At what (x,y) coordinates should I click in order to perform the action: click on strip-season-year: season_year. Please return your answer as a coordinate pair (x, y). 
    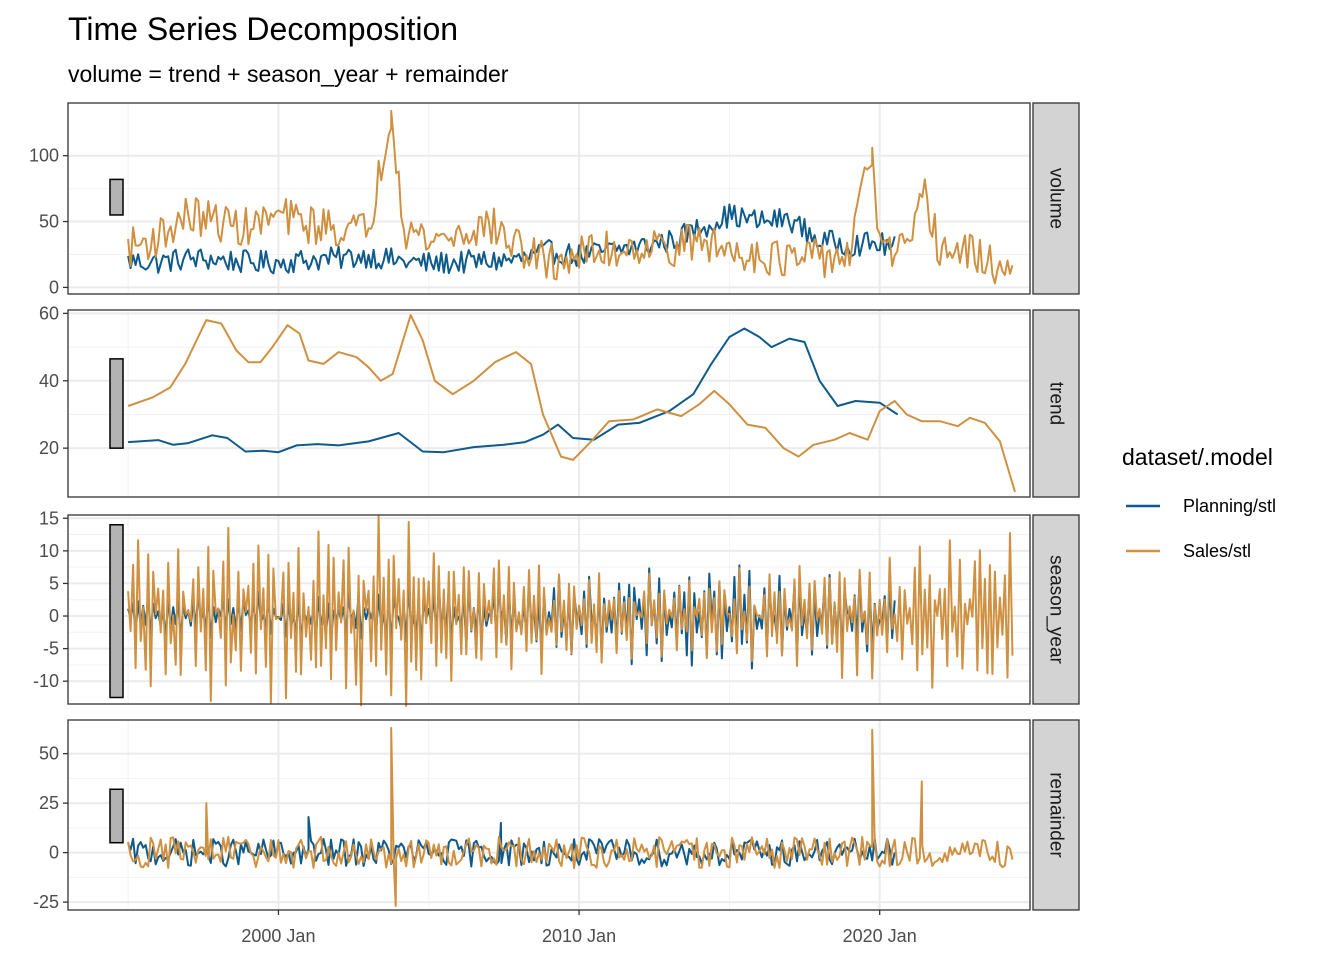
    Looking at the image, I should click on (1056, 609).